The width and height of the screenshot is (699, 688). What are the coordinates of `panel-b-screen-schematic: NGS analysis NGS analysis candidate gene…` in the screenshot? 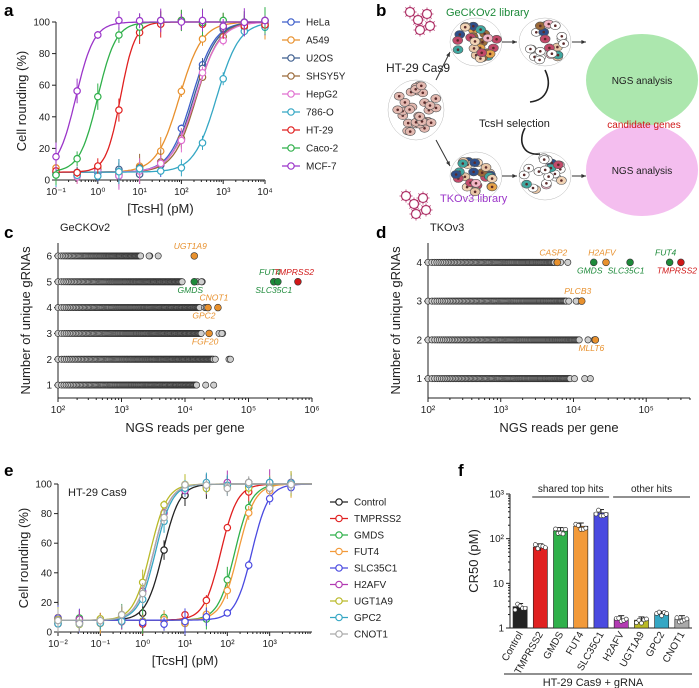 It's located at (542, 113).